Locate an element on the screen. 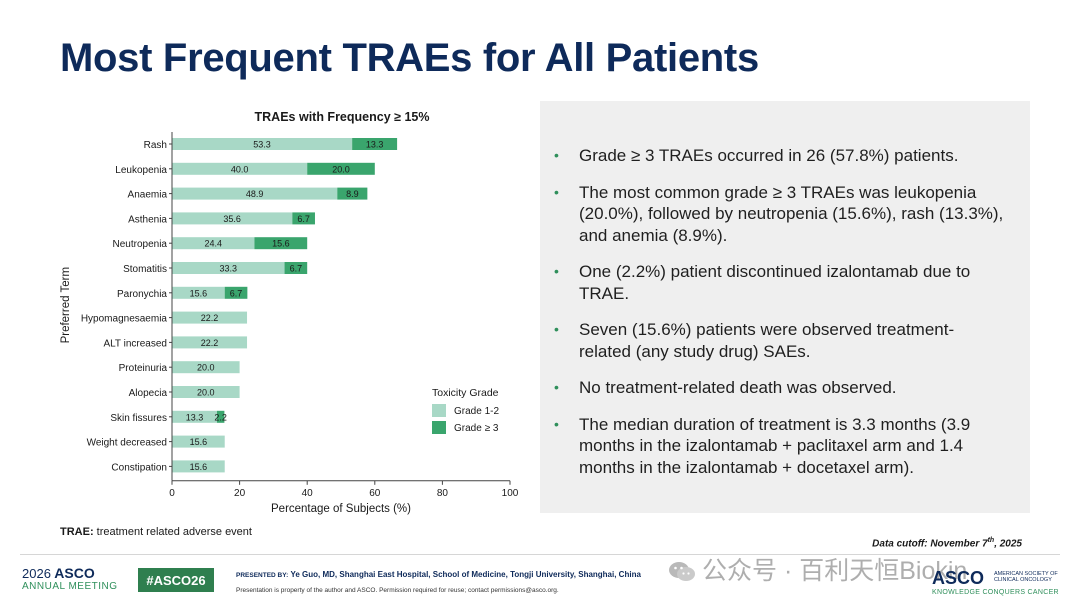 This screenshot has width=1080, height=608. wechat-icon is located at coordinates (682, 572).